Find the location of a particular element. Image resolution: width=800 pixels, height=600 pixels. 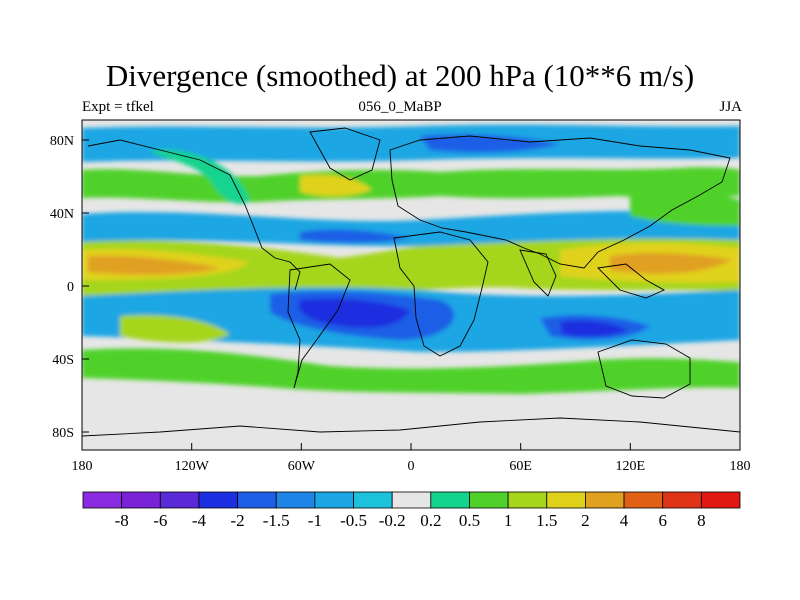

lat-tick-label-40s: 40S is located at coordinates (63, 360).